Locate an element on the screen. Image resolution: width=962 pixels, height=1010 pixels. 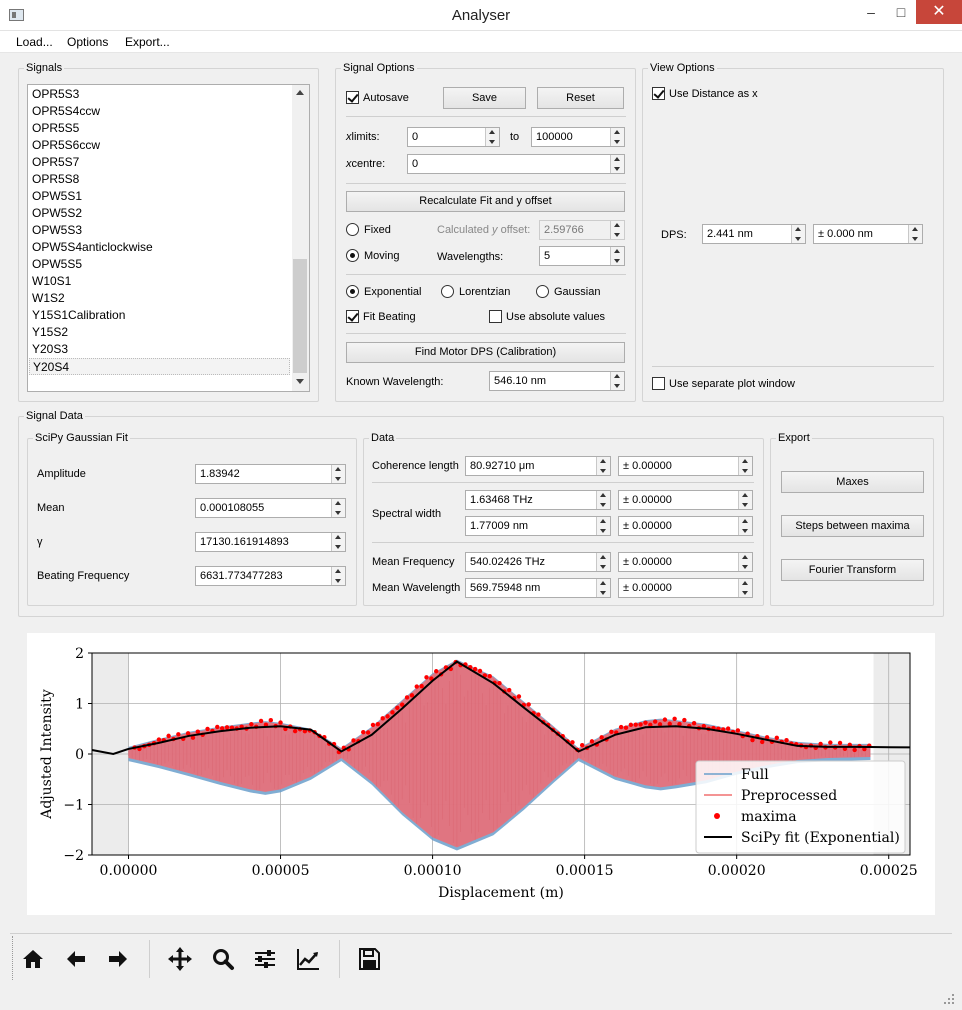
amplitude-spinbox: 1.83942 is located at coordinates (270, 474).